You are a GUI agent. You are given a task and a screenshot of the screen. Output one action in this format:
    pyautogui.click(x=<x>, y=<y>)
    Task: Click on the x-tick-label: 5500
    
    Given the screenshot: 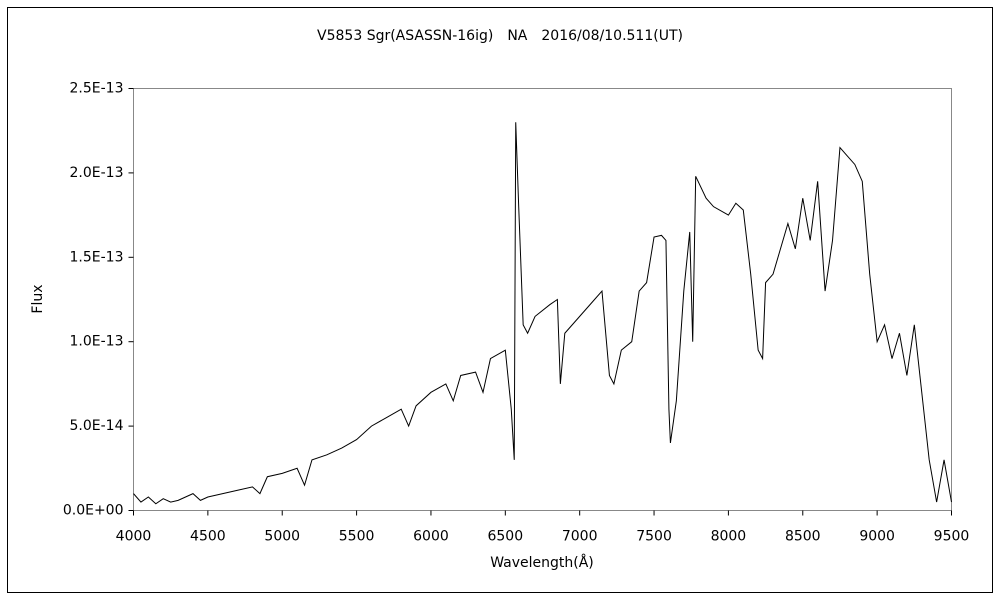 What is the action you would take?
    pyautogui.click(x=357, y=537)
    